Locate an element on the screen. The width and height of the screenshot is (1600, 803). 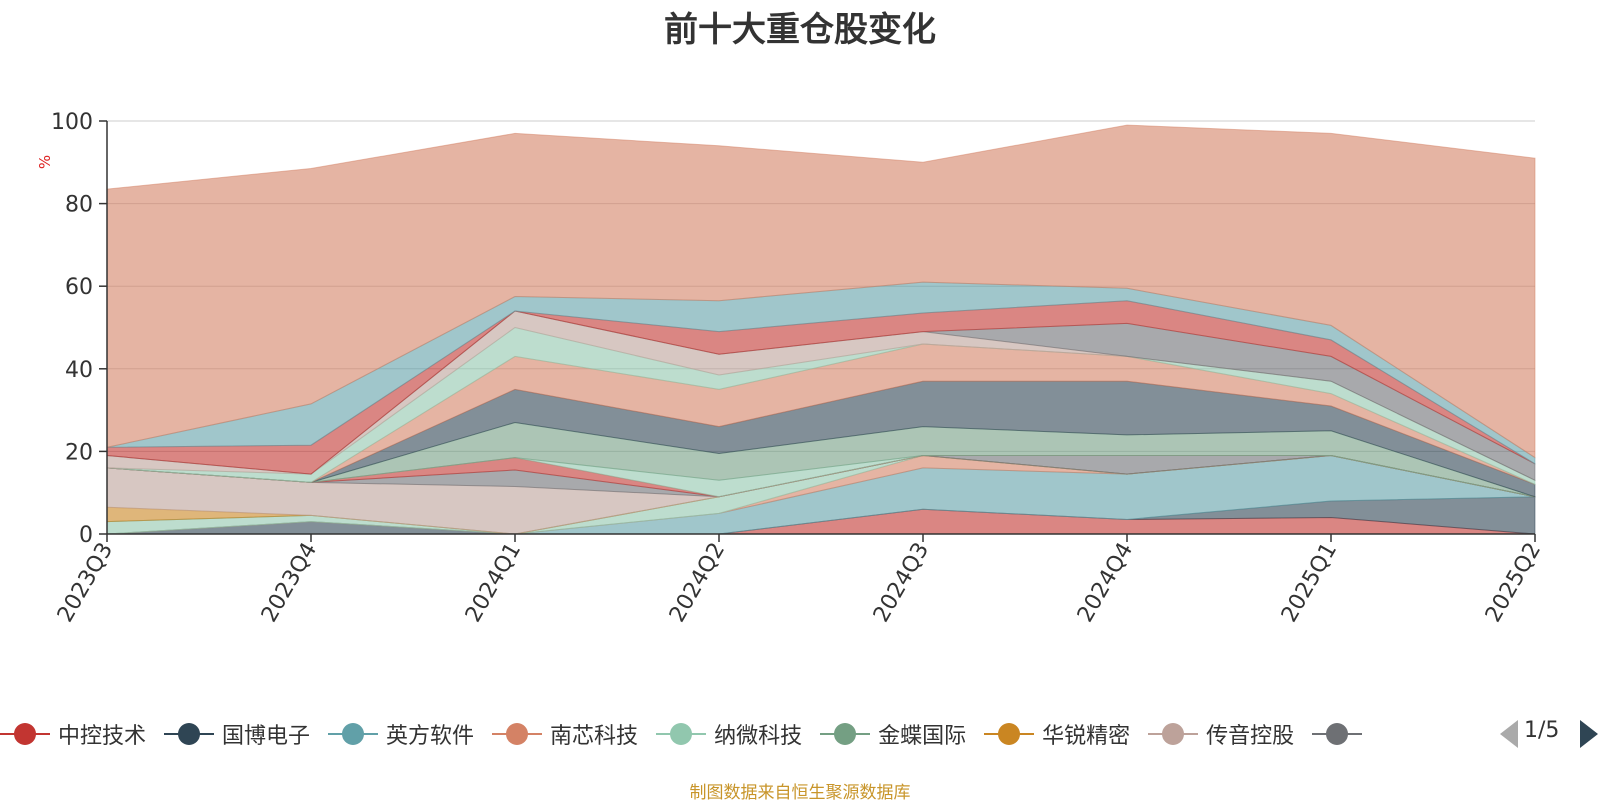
legend-item: 国博电子 is located at coordinates (237, 734).